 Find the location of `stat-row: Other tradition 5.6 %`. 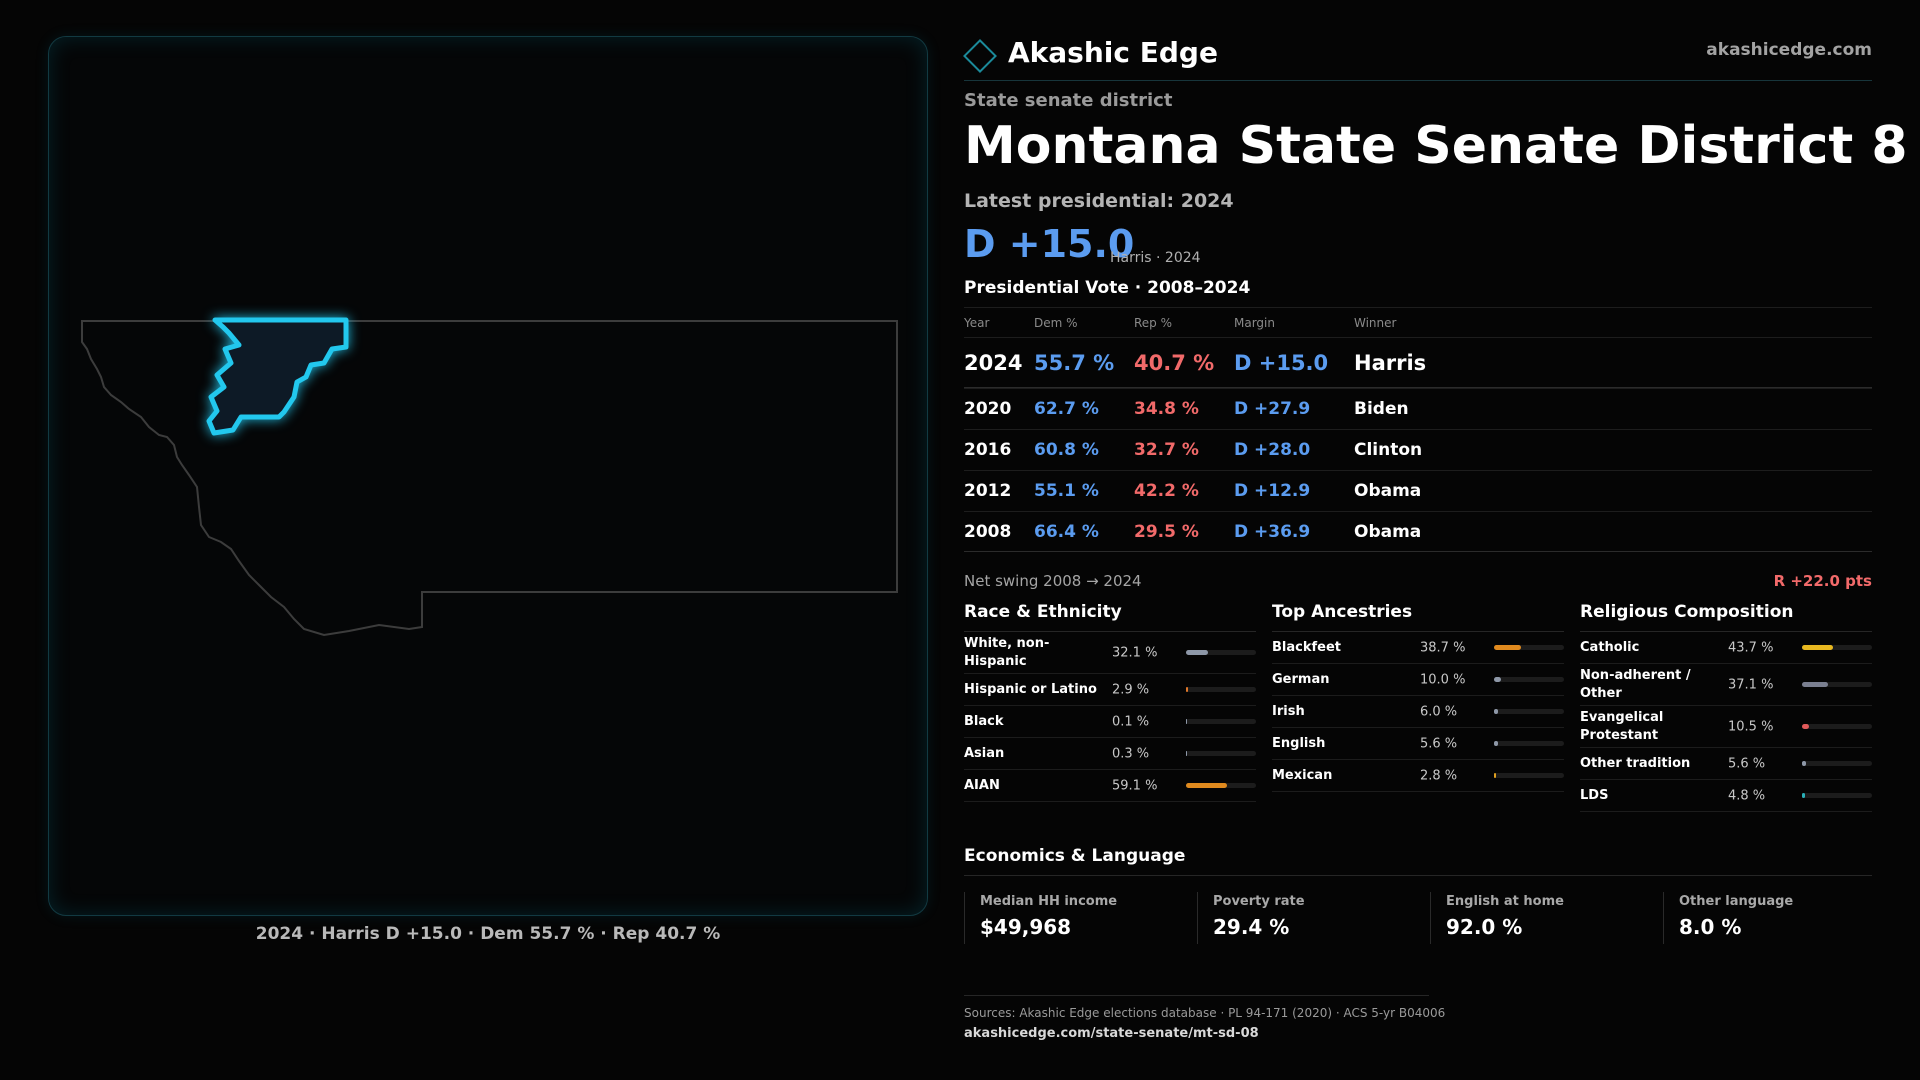

stat-row: Other tradition 5.6 % is located at coordinates (1726, 764).